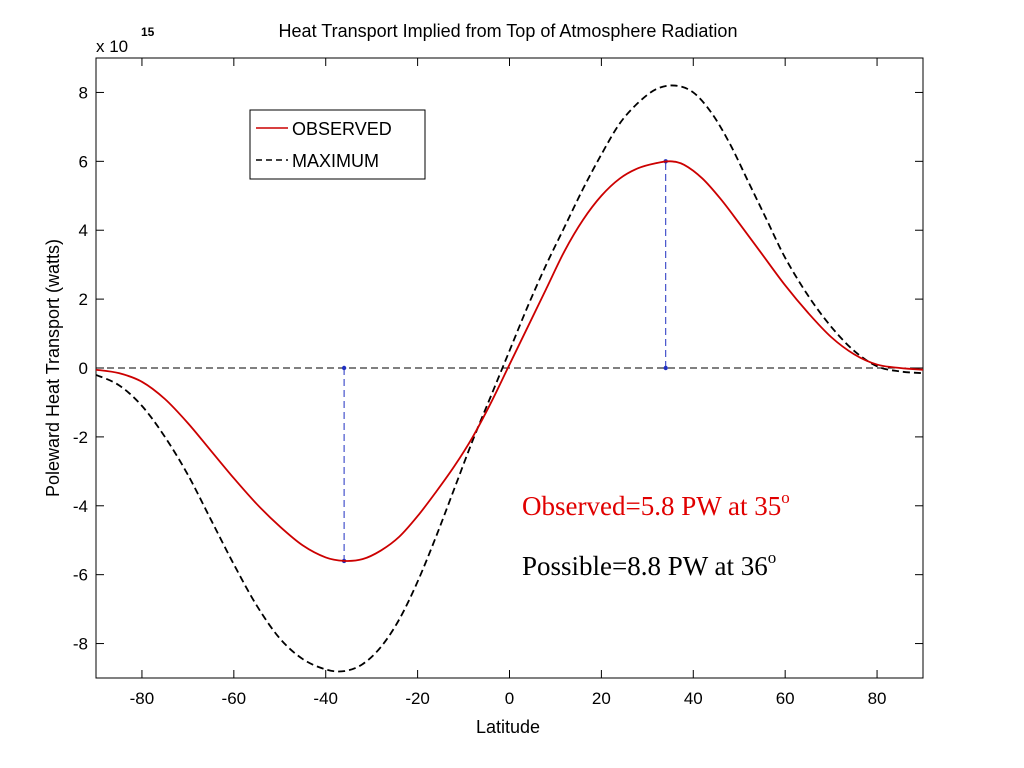  I want to click on y-tick-label: 8, so click(83, 92).